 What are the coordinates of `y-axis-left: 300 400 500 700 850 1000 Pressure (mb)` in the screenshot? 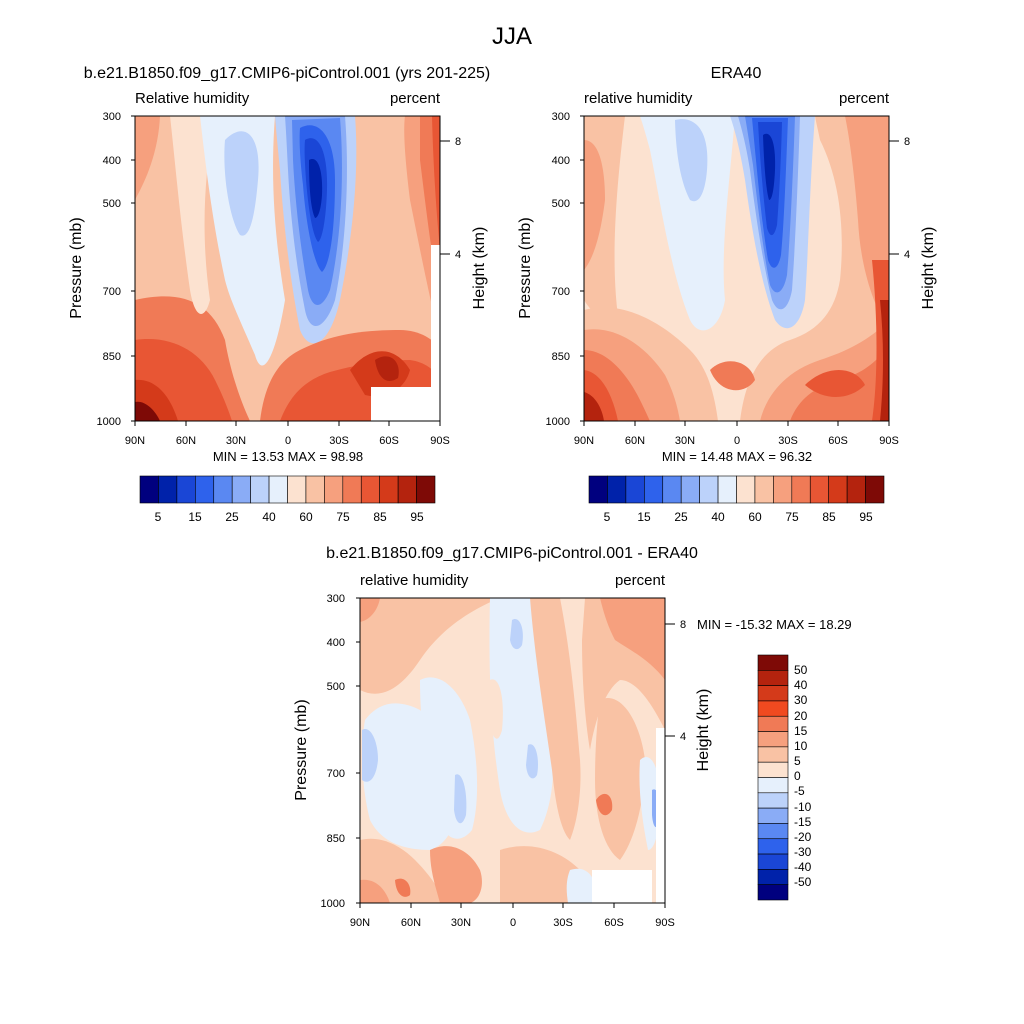 It's located at (326, 751).